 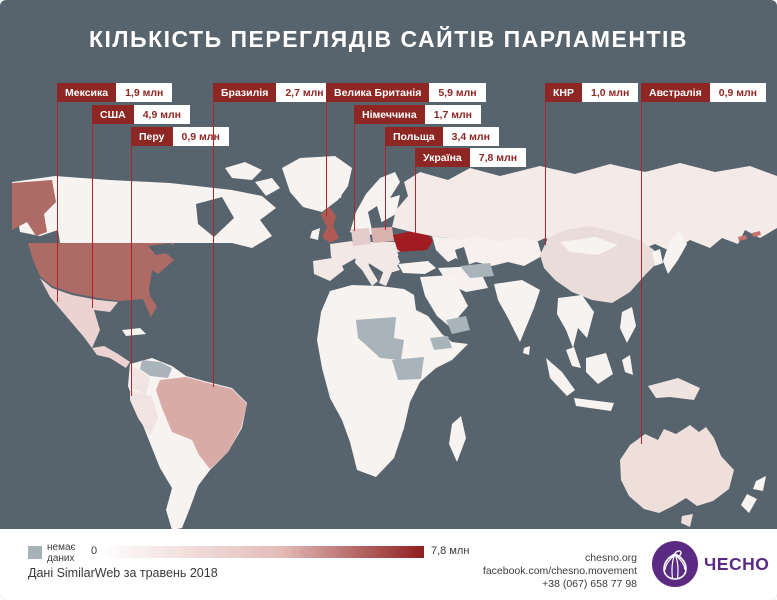 What do you see at coordinates (559, 571) in the screenshot?
I see `facebook-link: facebook.com/chesno.movement` at bounding box center [559, 571].